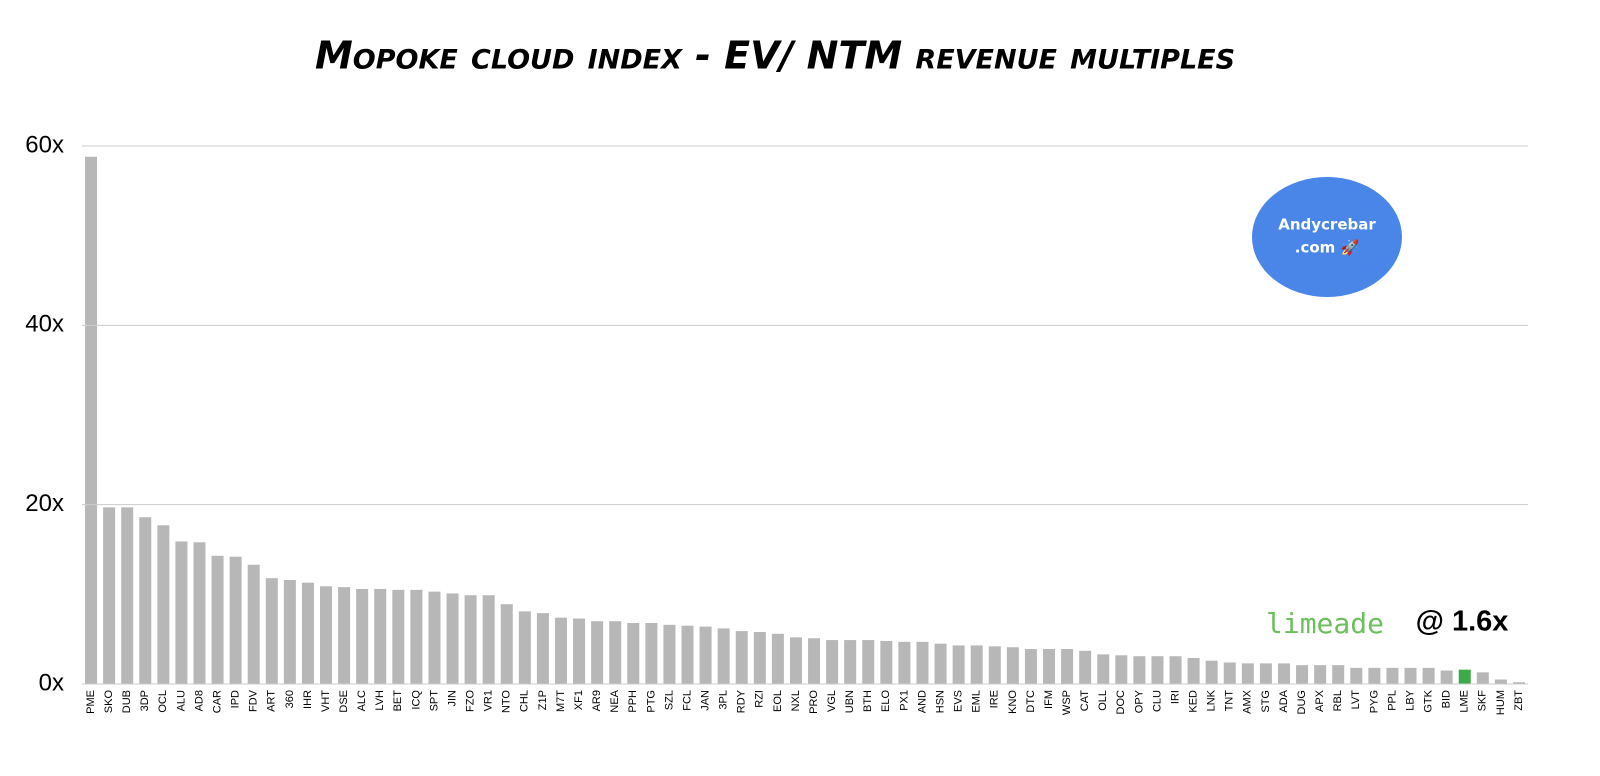  I want to click on x-tick-label: VR1, so click(489, 700).